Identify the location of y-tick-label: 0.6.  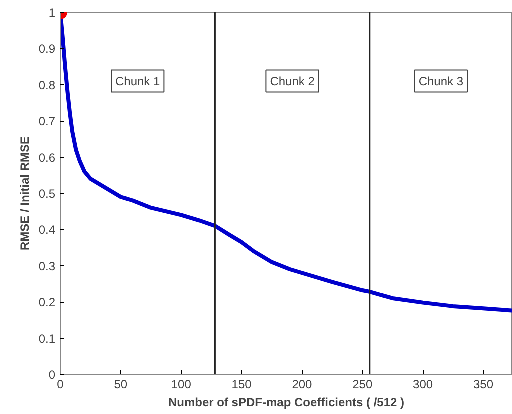
(47, 157).